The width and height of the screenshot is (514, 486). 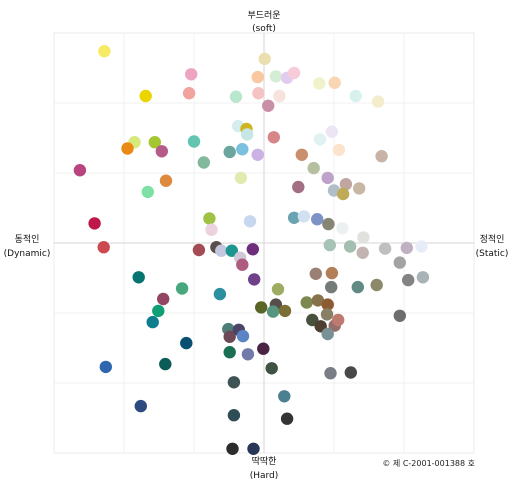 I want to click on bottom-label-line1: 딱딱한, so click(x=264, y=461).